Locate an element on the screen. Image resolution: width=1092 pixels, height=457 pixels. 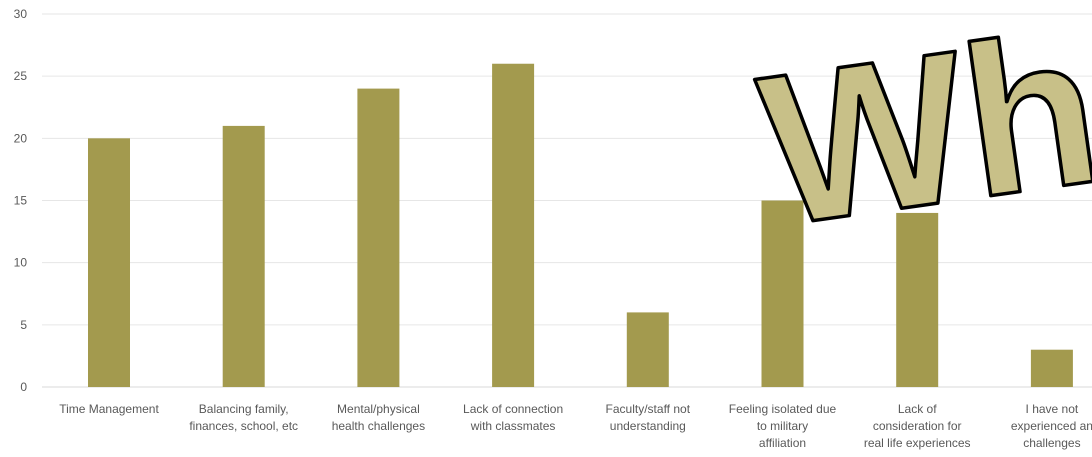
x-category-label-line: challenges is located at coordinates (1051, 443).